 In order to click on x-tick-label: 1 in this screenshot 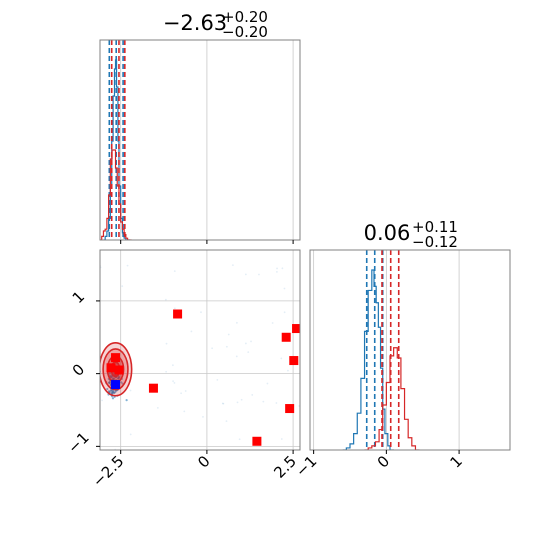, I will do `click(455, 461)`.